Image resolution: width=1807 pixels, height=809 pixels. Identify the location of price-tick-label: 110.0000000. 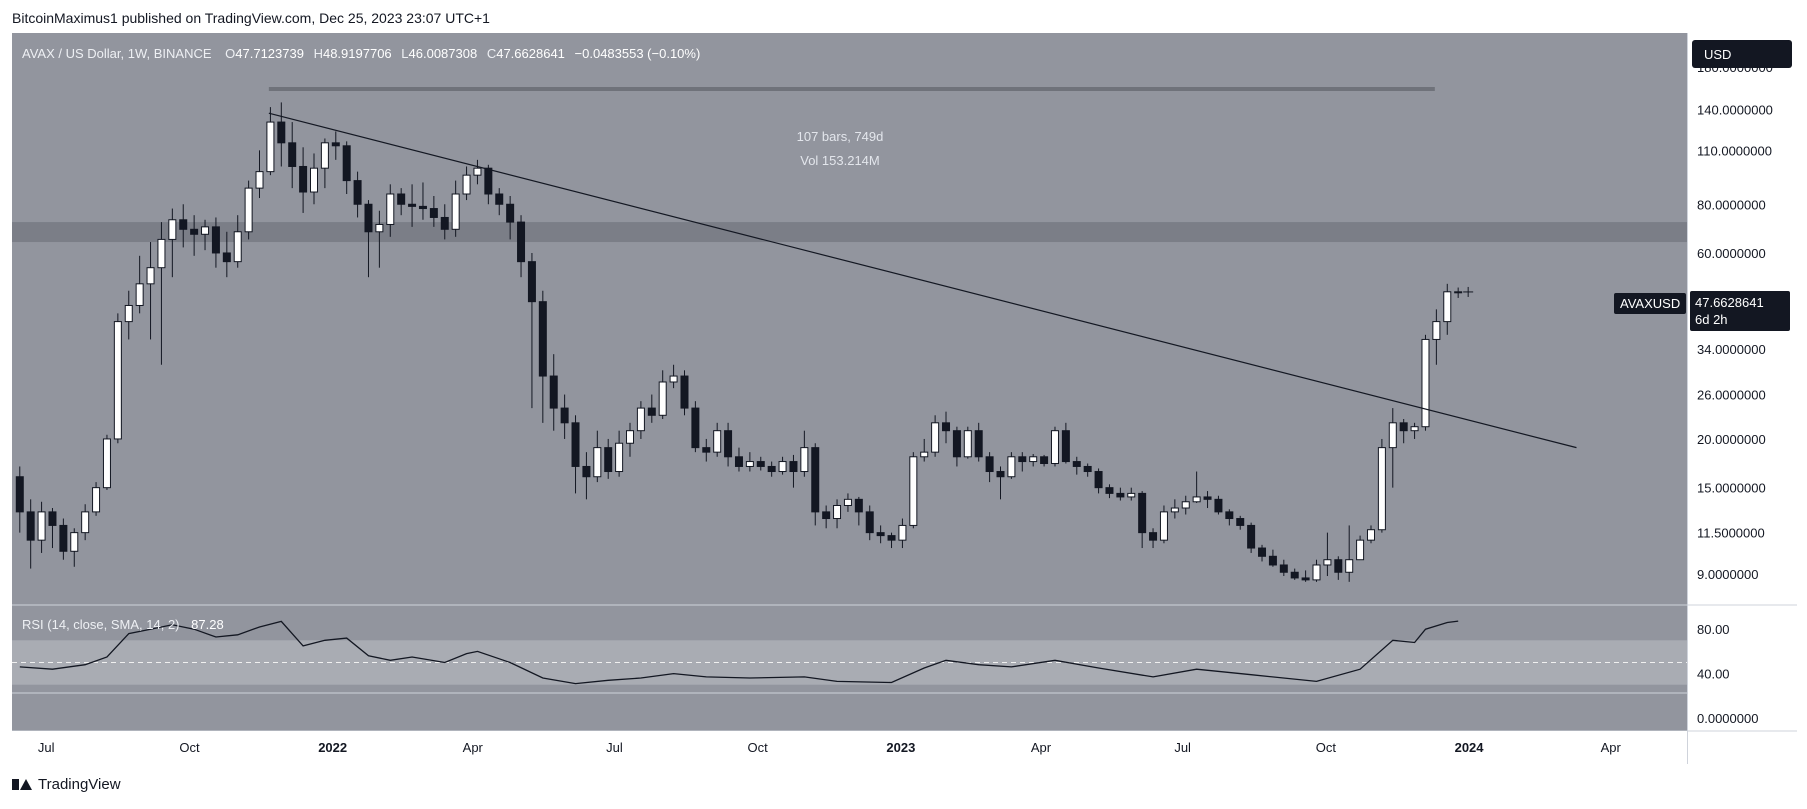
(1734, 150).